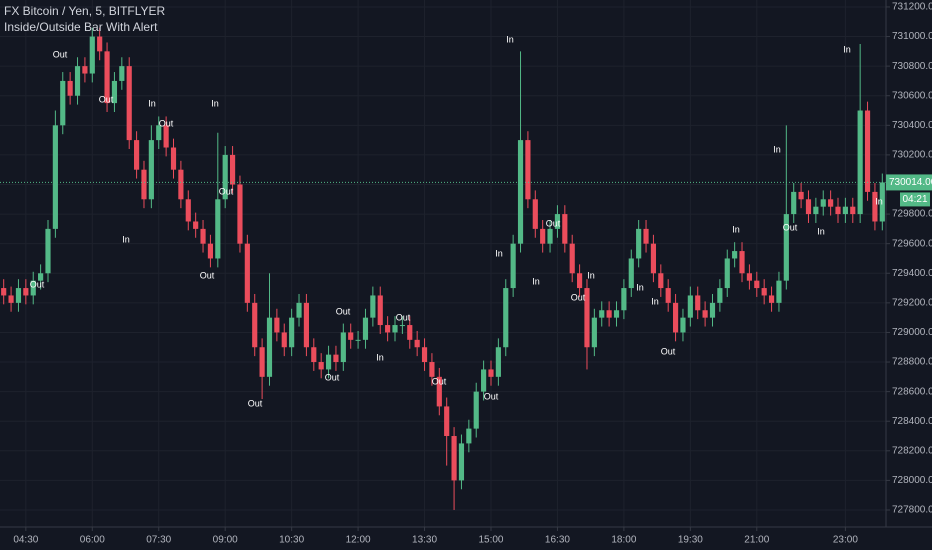 The image size is (932, 550). I want to click on x-tick-label: 06:00, so click(92, 540).